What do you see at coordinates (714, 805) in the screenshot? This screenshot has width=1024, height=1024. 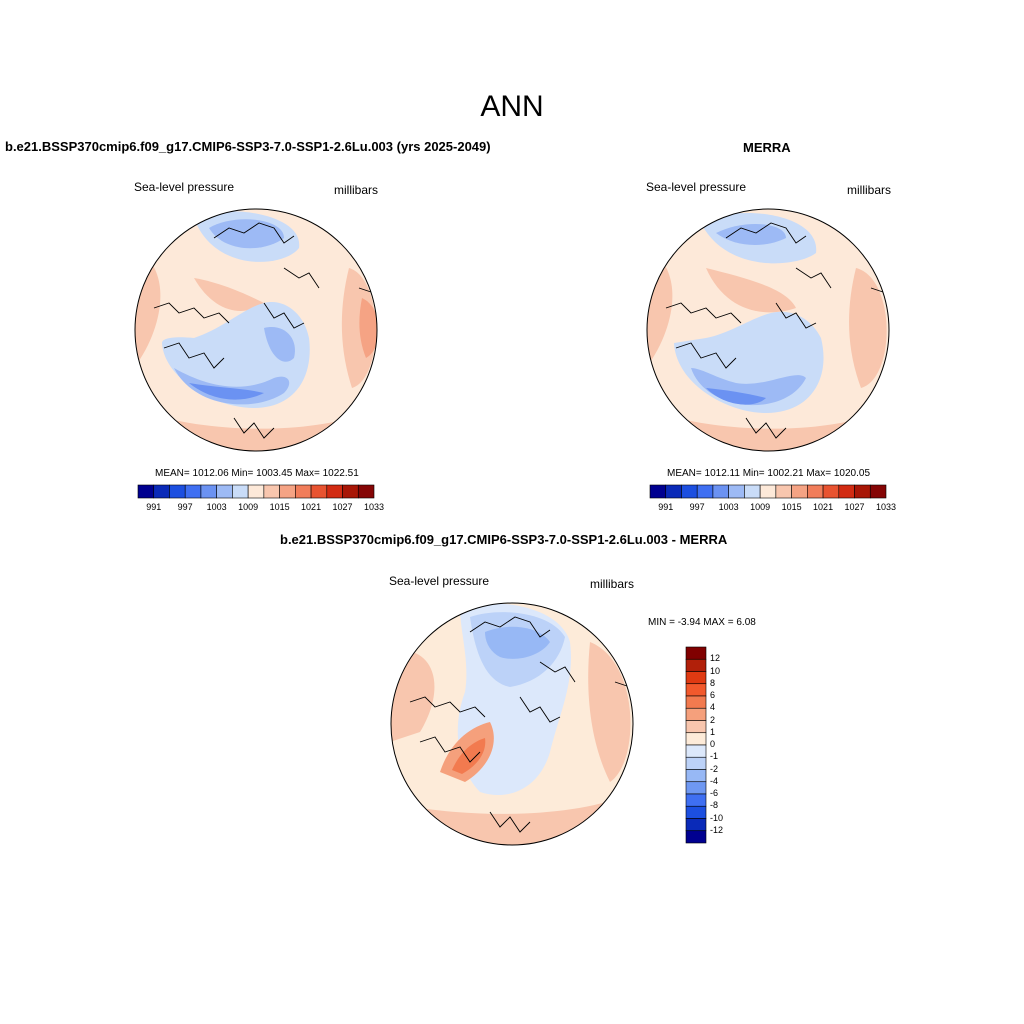 I see `colorbar-difference-tick-label: -8` at bounding box center [714, 805].